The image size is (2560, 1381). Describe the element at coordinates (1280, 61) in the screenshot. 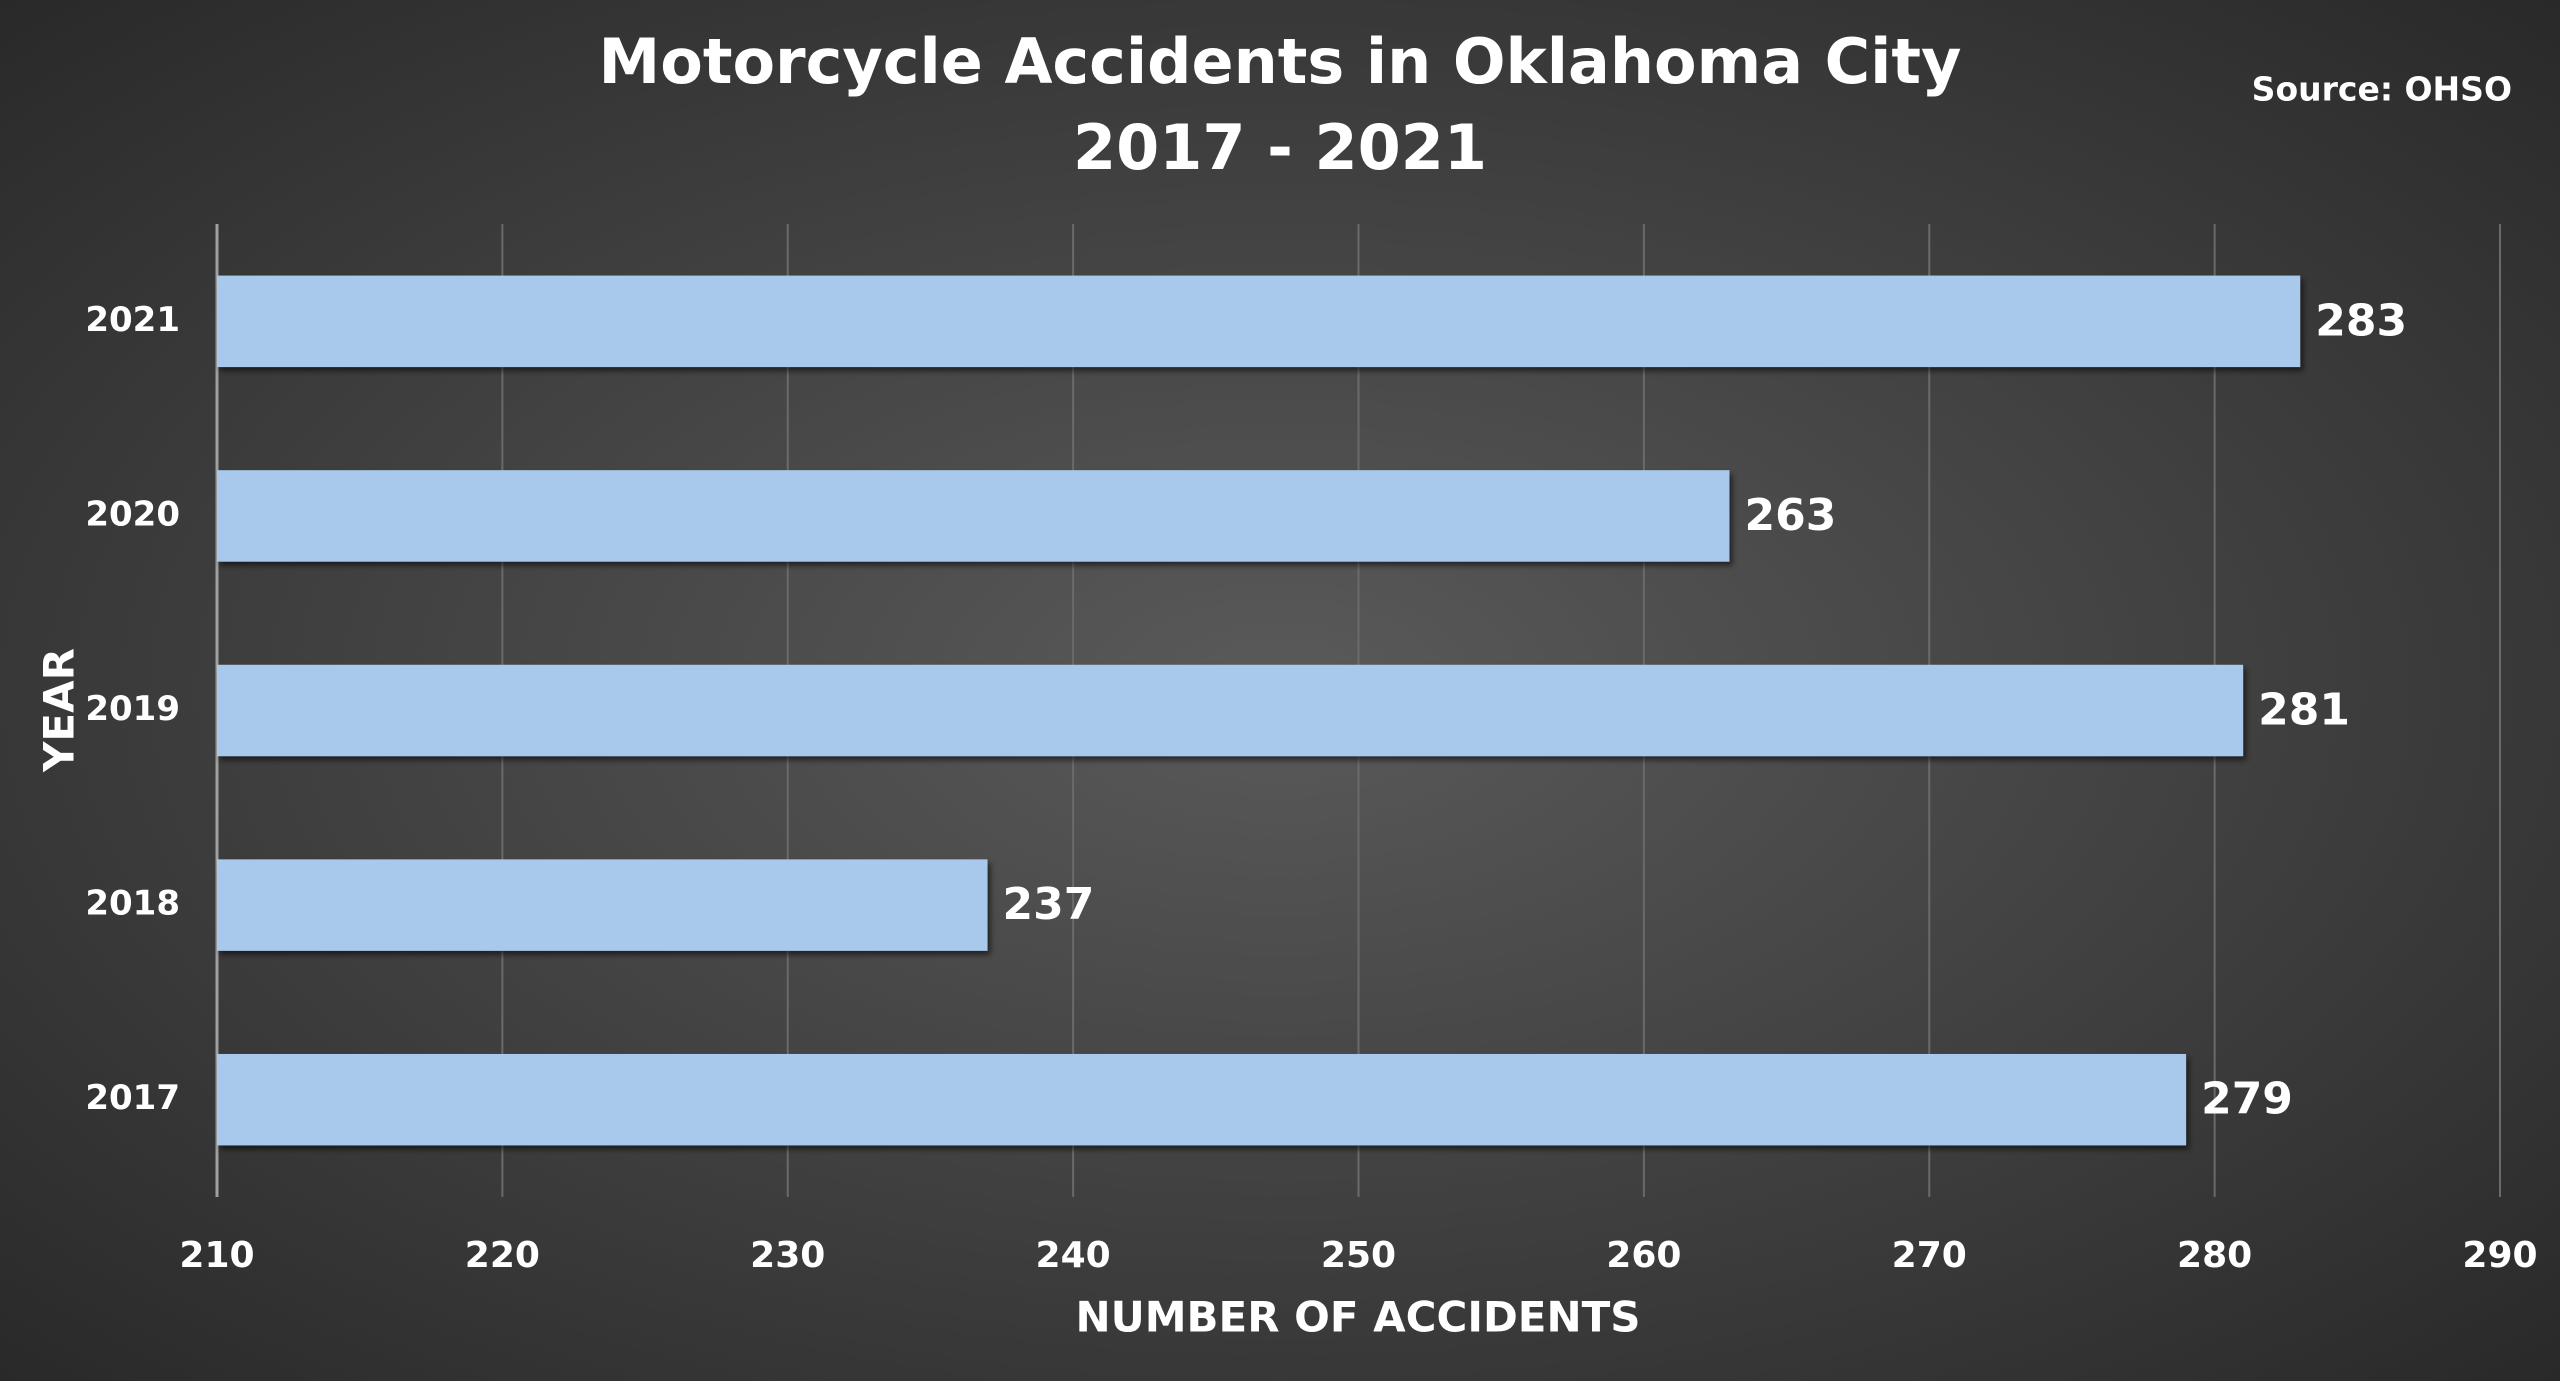

I see `chart-title: Motorcycle Accidents in Oklahoma City` at that location.